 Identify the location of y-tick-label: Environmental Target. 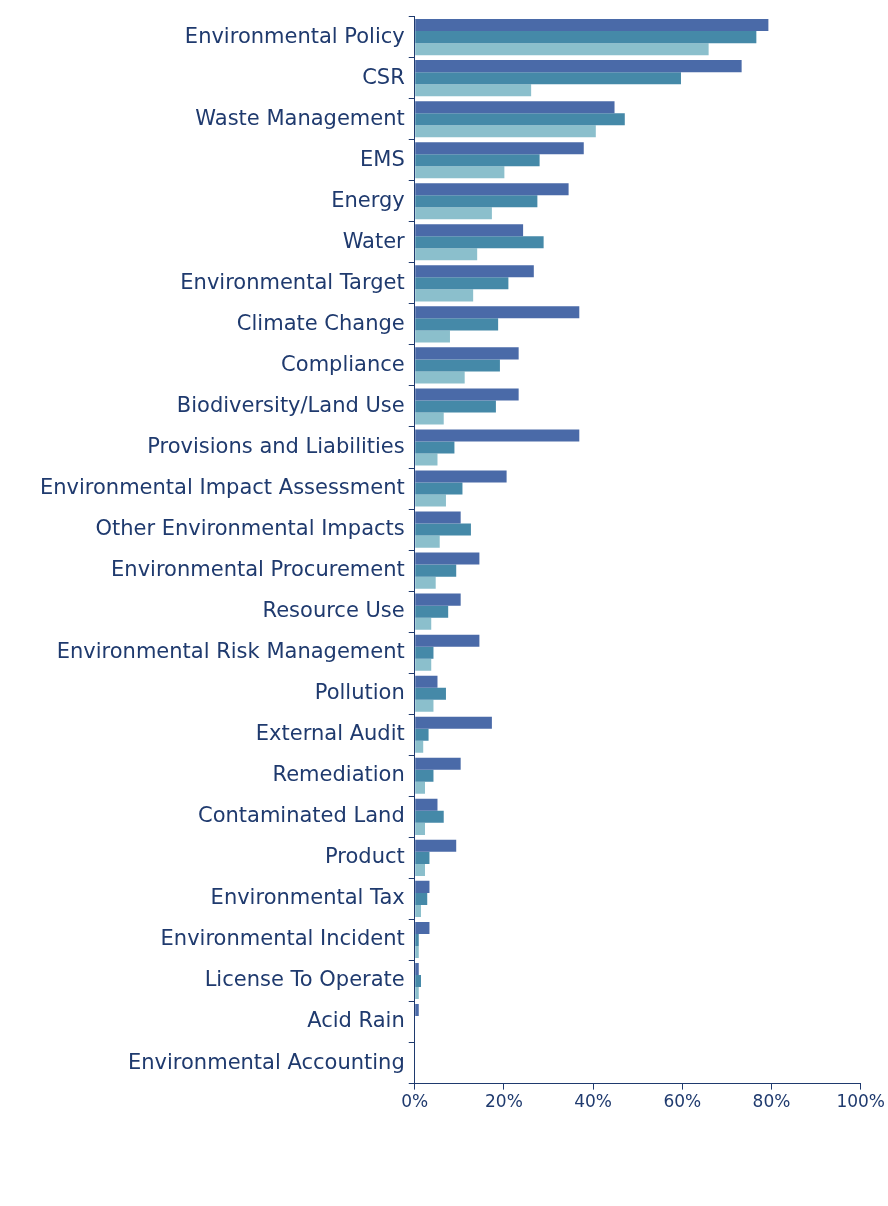
(292, 281).